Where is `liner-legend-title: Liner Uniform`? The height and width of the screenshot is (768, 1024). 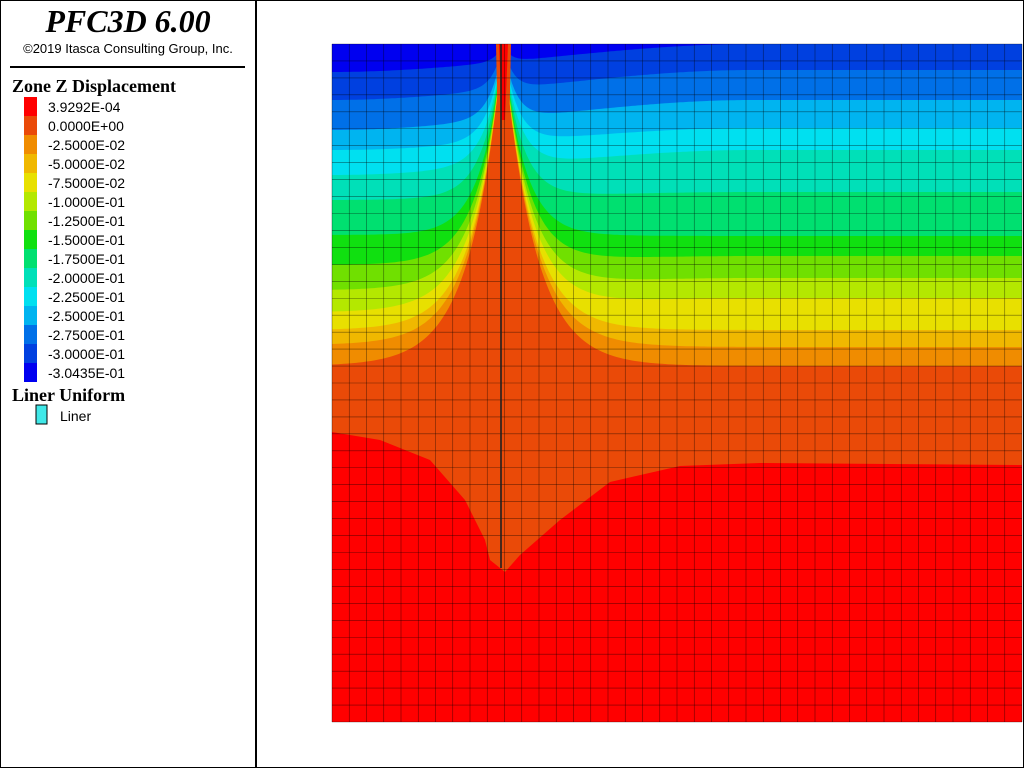
liner-legend-title: Liner Uniform is located at coordinates (68, 395).